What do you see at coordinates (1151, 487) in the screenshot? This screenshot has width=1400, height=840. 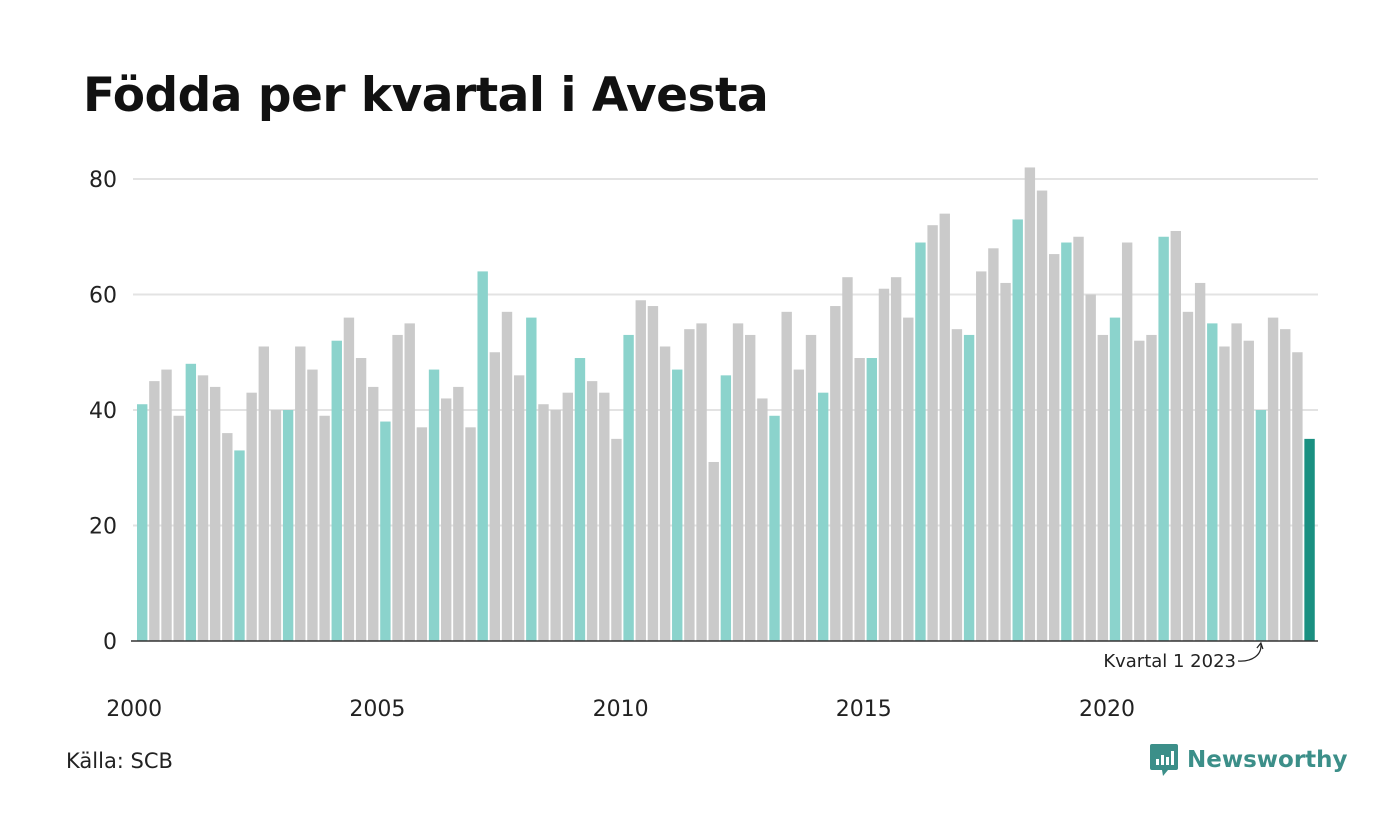 I see `bar: 2020 Q4: 53` at bounding box center [1151, 487].